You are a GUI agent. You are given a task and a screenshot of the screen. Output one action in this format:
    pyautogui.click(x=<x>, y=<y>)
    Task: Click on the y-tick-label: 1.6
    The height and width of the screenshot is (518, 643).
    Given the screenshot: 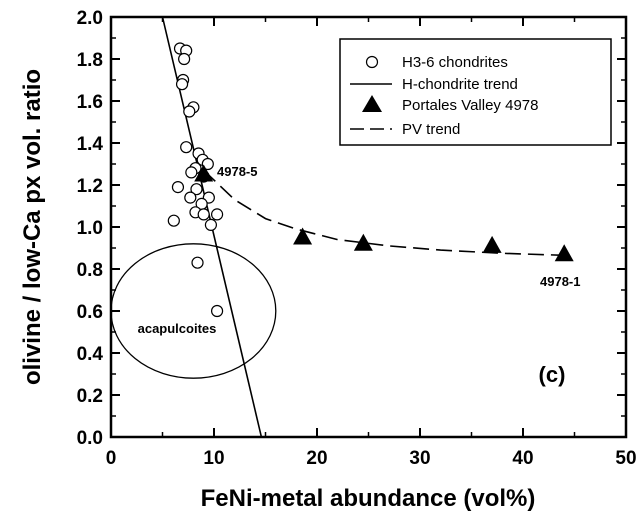 What is the action you would take?
    pyautogui.click(x=90, y=102)
    